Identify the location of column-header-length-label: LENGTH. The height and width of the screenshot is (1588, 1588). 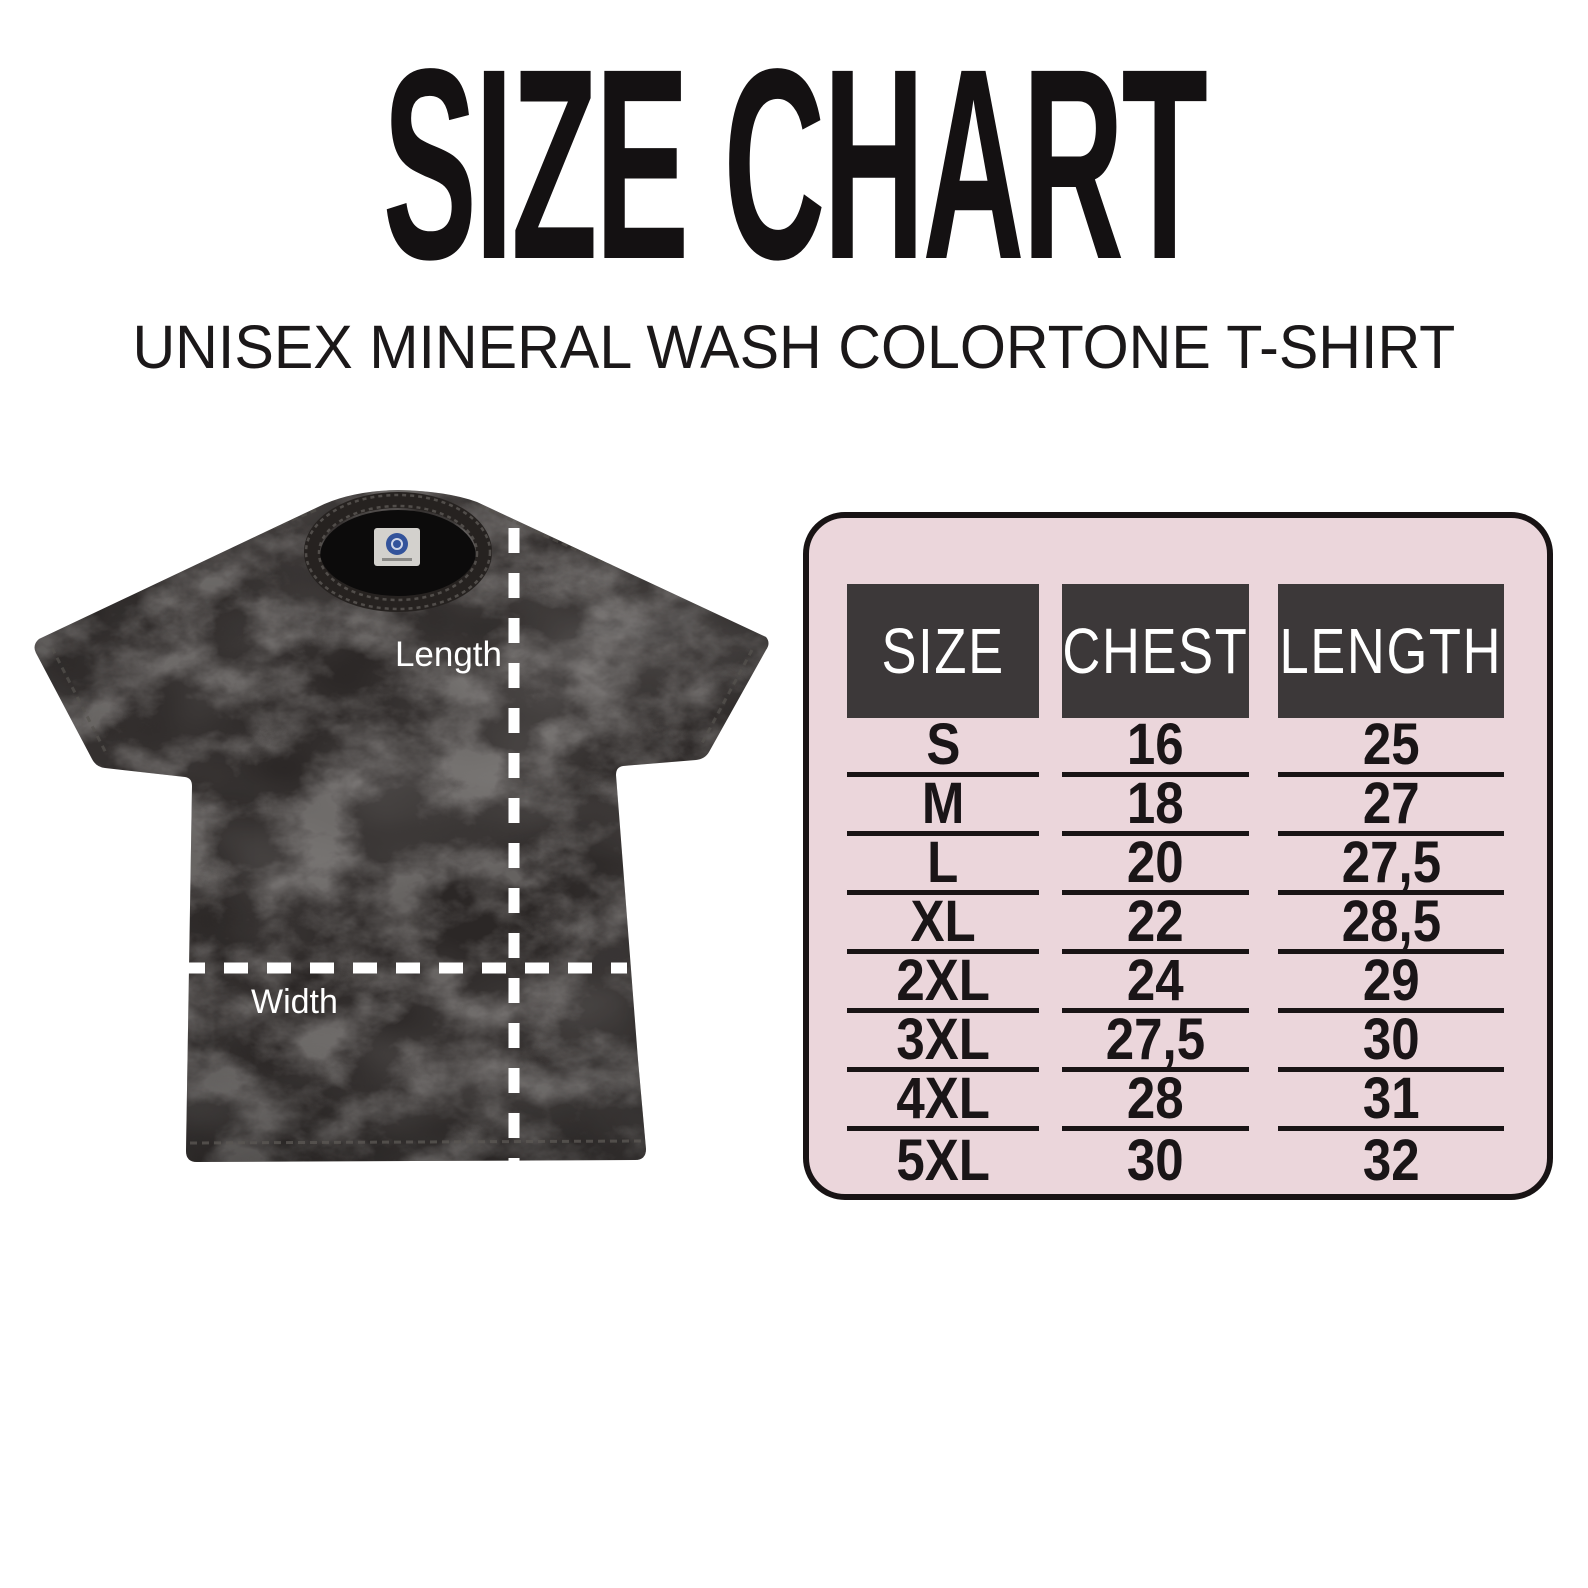
(1391, 651).